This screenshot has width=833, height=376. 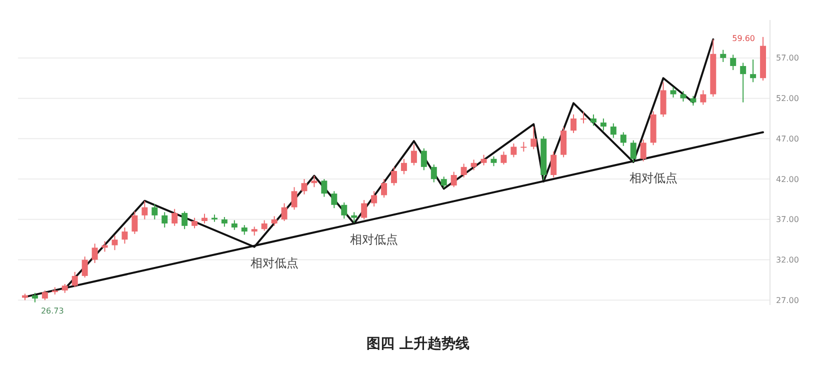 What do you see at coordinates (787, 99) in the screenshot?
I see `y-tick-label: 52.00` at bounding box center [787, 99].